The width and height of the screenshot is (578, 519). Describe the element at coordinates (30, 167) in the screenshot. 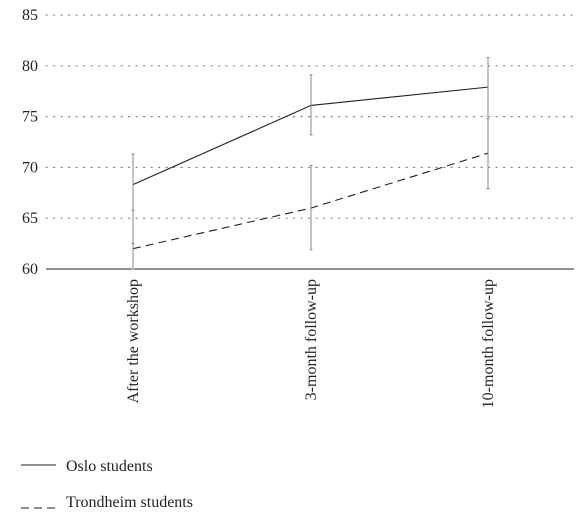

I see `y-tick-label: 70` at that location.